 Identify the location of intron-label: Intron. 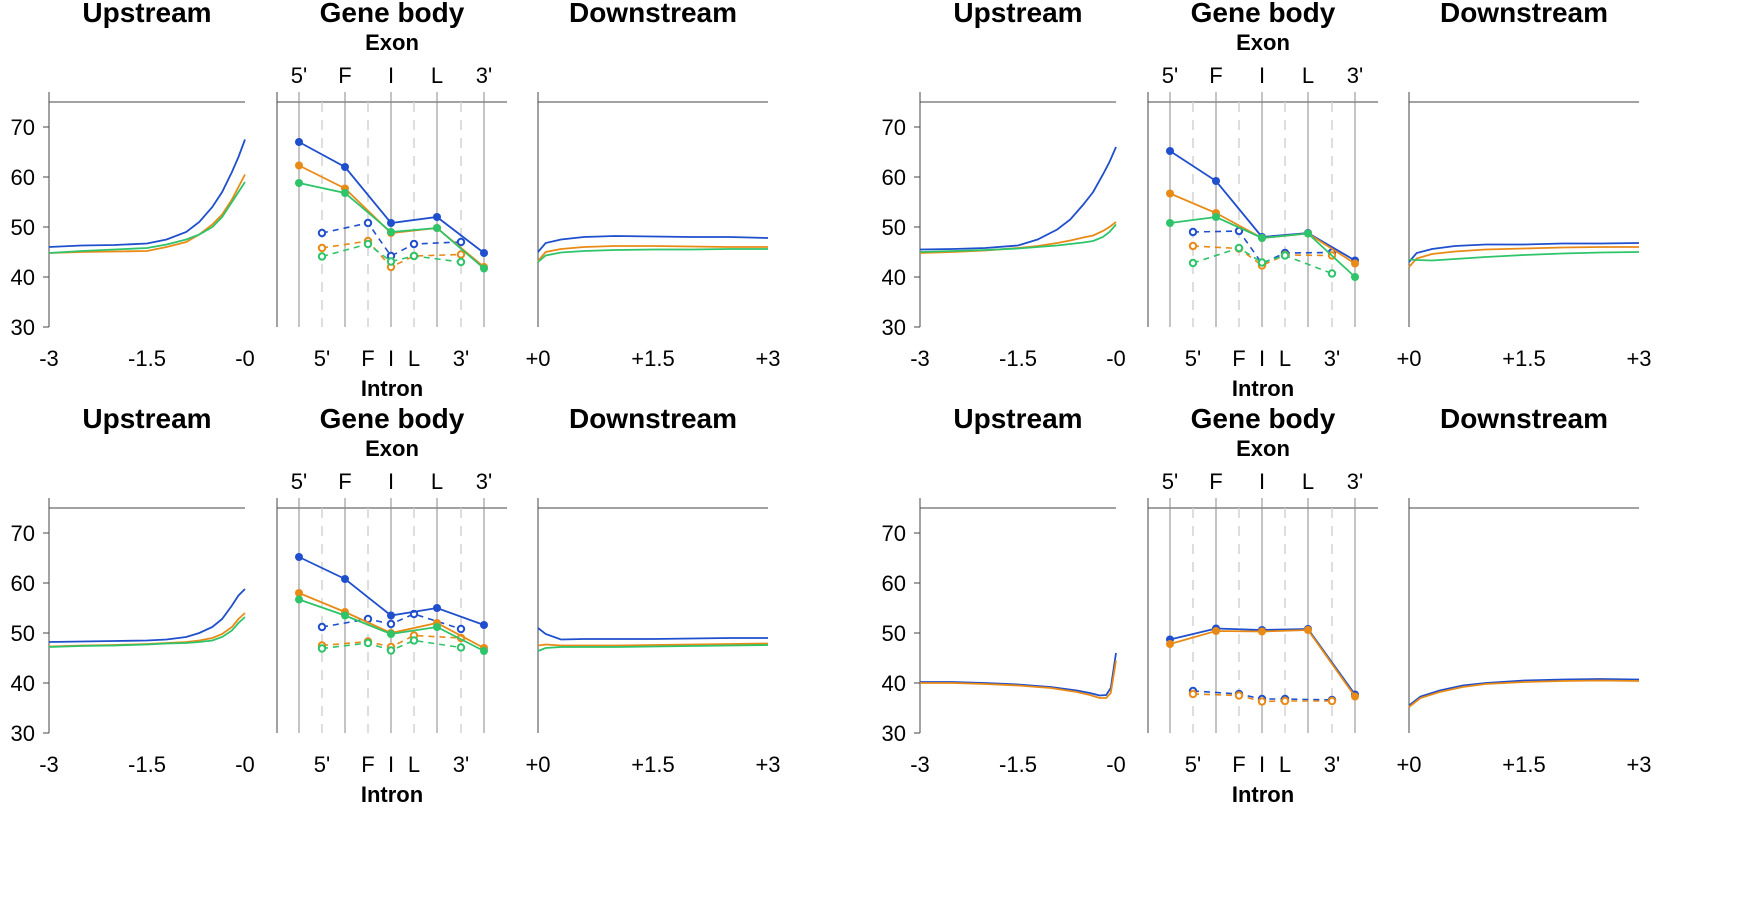
(392, 388).